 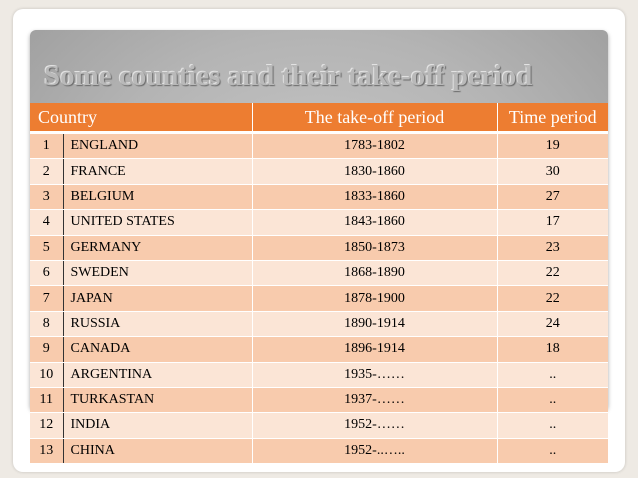 What do you see at coordinates (375, 349) in the screenshot?
I see `takeoff-period-cell: 1896-1914` at bounding box center [375, 349].